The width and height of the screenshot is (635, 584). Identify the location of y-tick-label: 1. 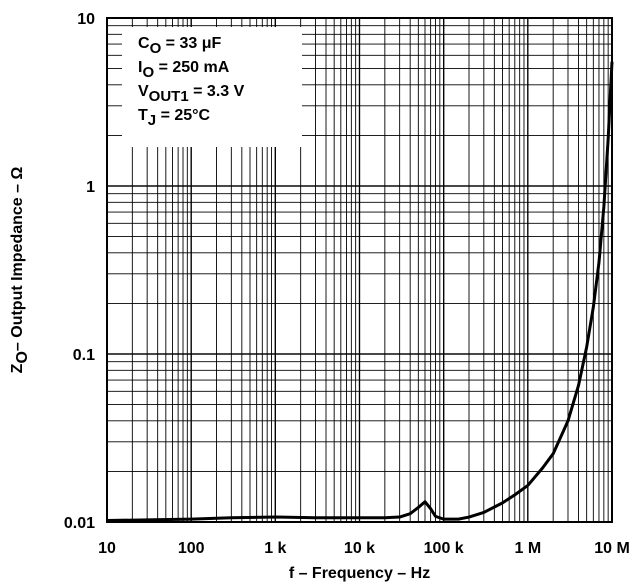
(90, 187).